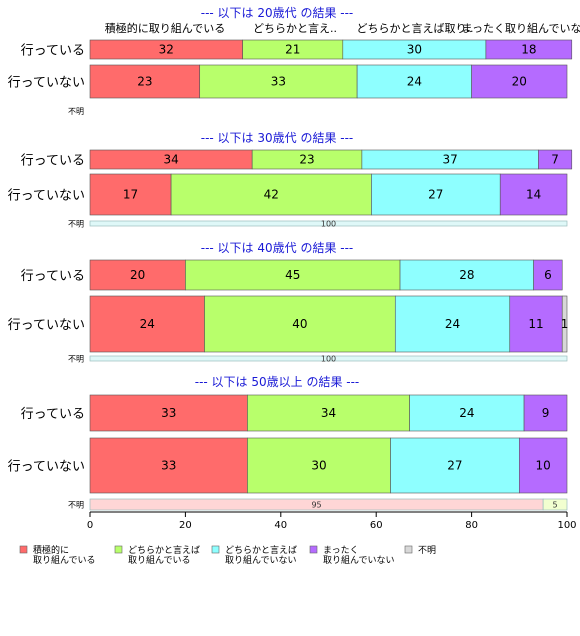  I want to click on category-header: まったく取り組んでいな.., so click(520, 28).